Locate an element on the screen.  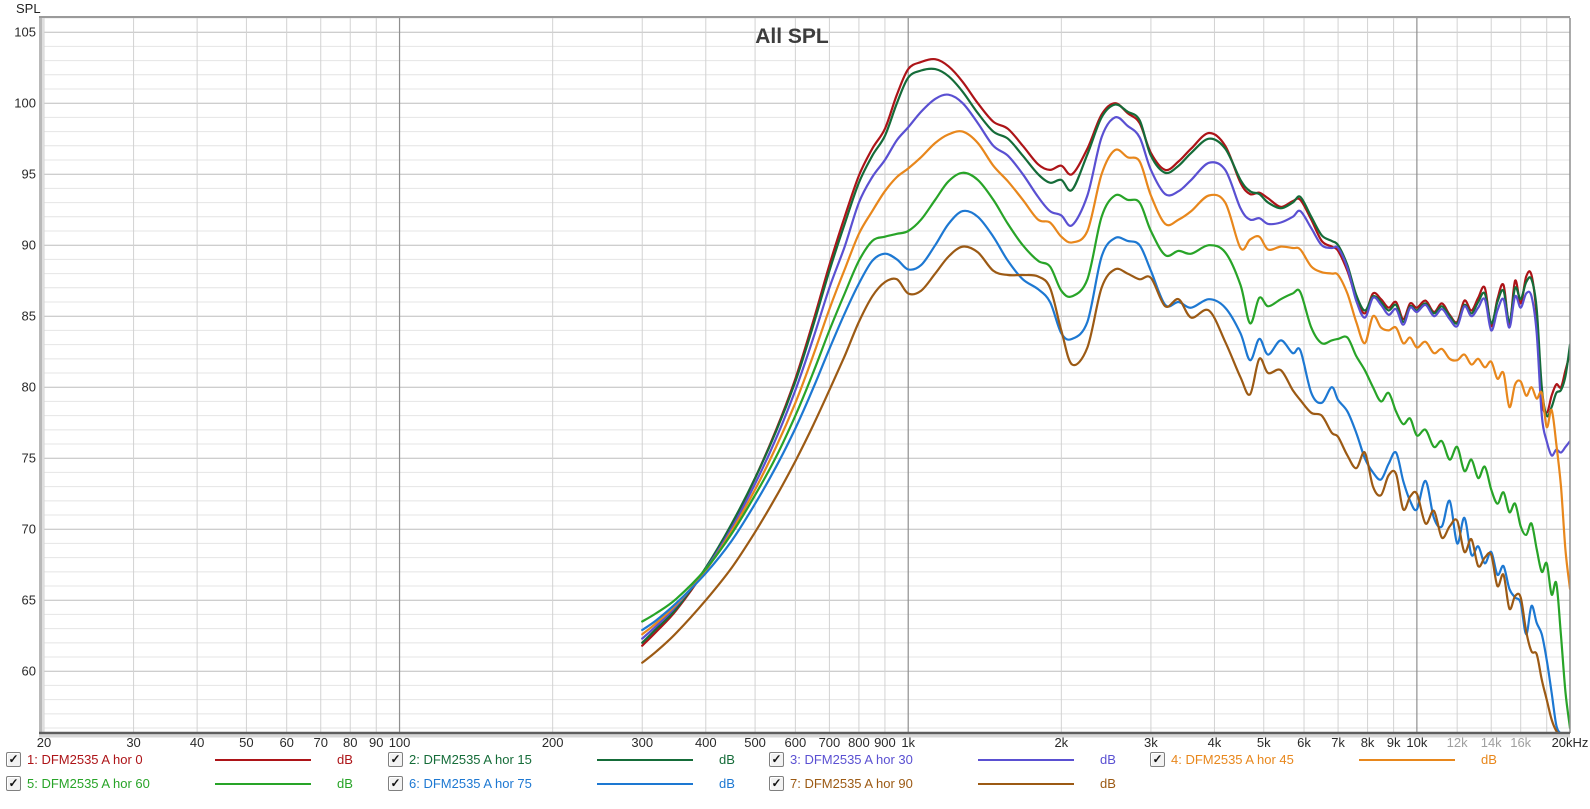
x-tick-900: 900 is located at coordinates (885, 741).